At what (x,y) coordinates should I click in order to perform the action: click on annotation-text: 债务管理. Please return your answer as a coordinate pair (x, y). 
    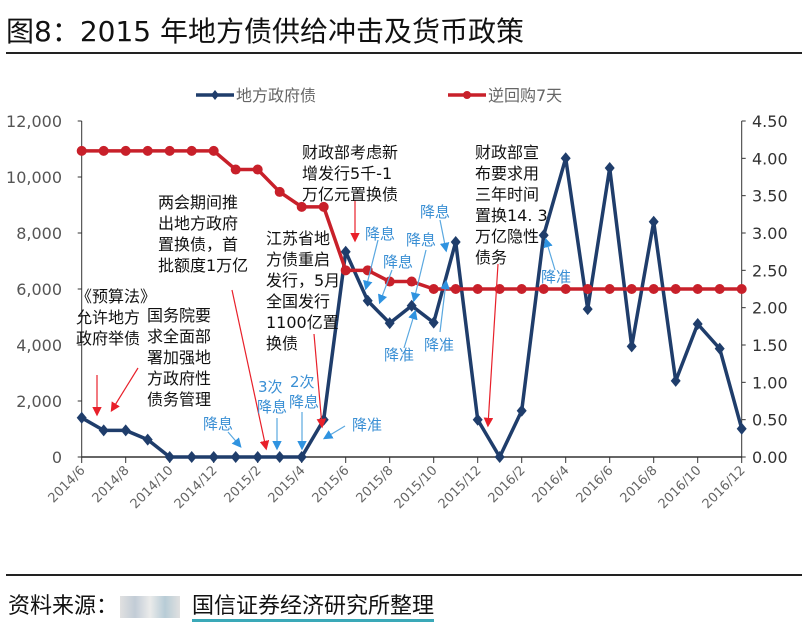
    Looking at the image, I should click on (179, 399).